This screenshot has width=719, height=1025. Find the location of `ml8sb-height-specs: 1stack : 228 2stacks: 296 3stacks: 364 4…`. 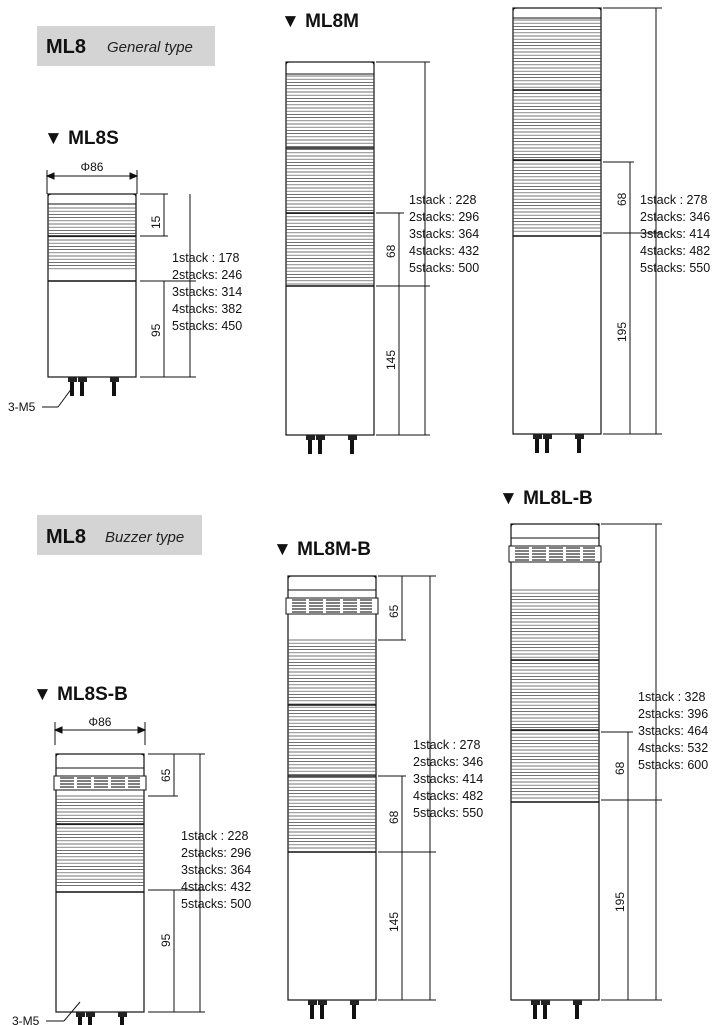

ml8sb-height-specs: 1stack : 228 2stacks: 296 3stacks: 364 4… is located at coordinates (216, 870).